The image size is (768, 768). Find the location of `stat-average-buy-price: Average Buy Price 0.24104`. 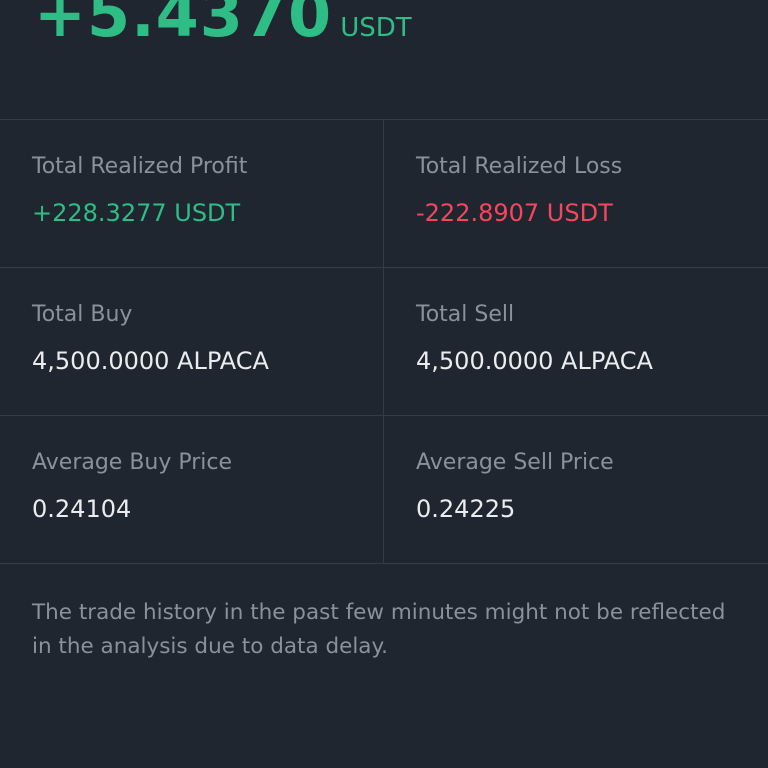

stat-average-buy-price: Average Buy Price 0.24104 is located at coordinates (192, 489).